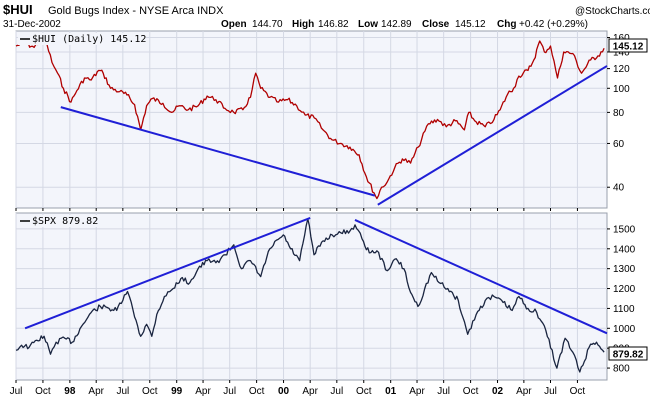 The width and height of the screenshot is (650, 400). I want to click on hui-y-tick-label: 120, so click(621, 69).